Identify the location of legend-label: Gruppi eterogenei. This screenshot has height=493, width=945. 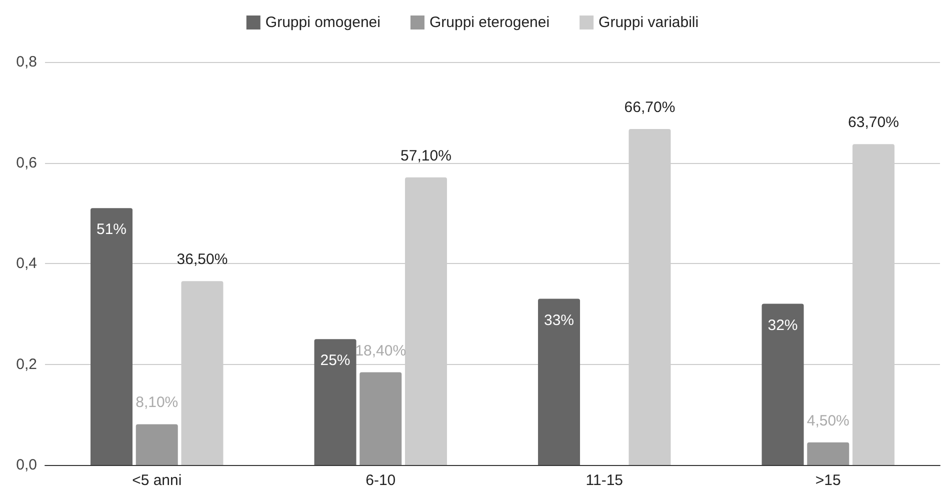
(489, 22).